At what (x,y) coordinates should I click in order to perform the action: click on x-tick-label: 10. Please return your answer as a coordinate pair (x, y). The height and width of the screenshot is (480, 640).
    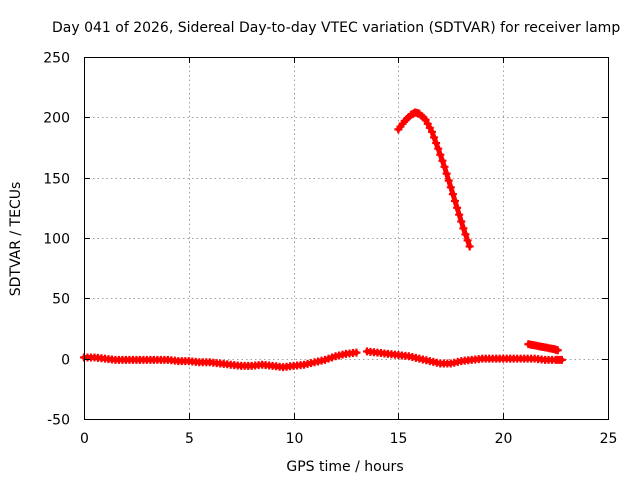
    Looking at the image, I should click on (295, 439).